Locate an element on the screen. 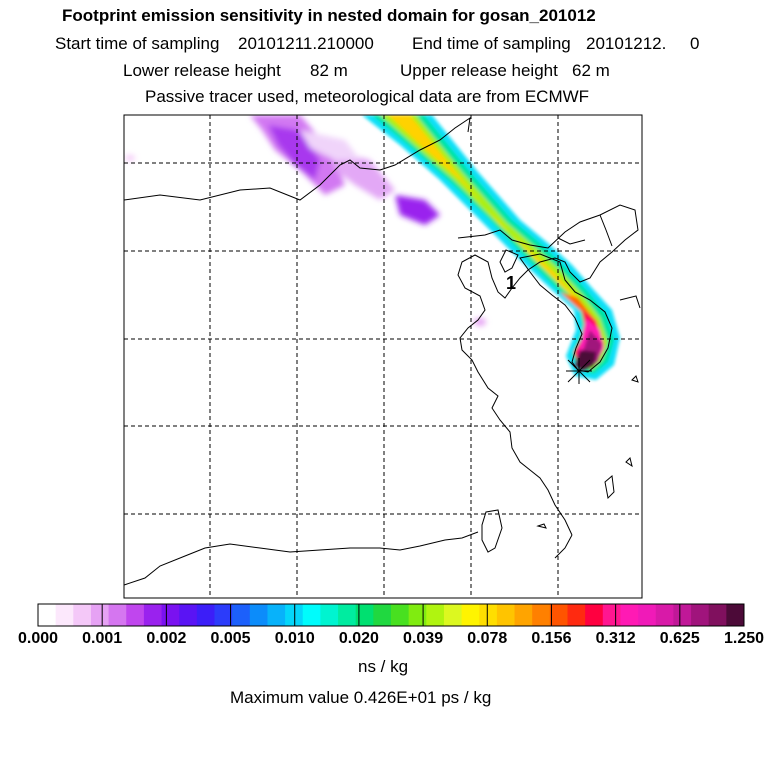 The width and height of the screenshot is (768, 768). main-plume is located at coordinates (491, 247).